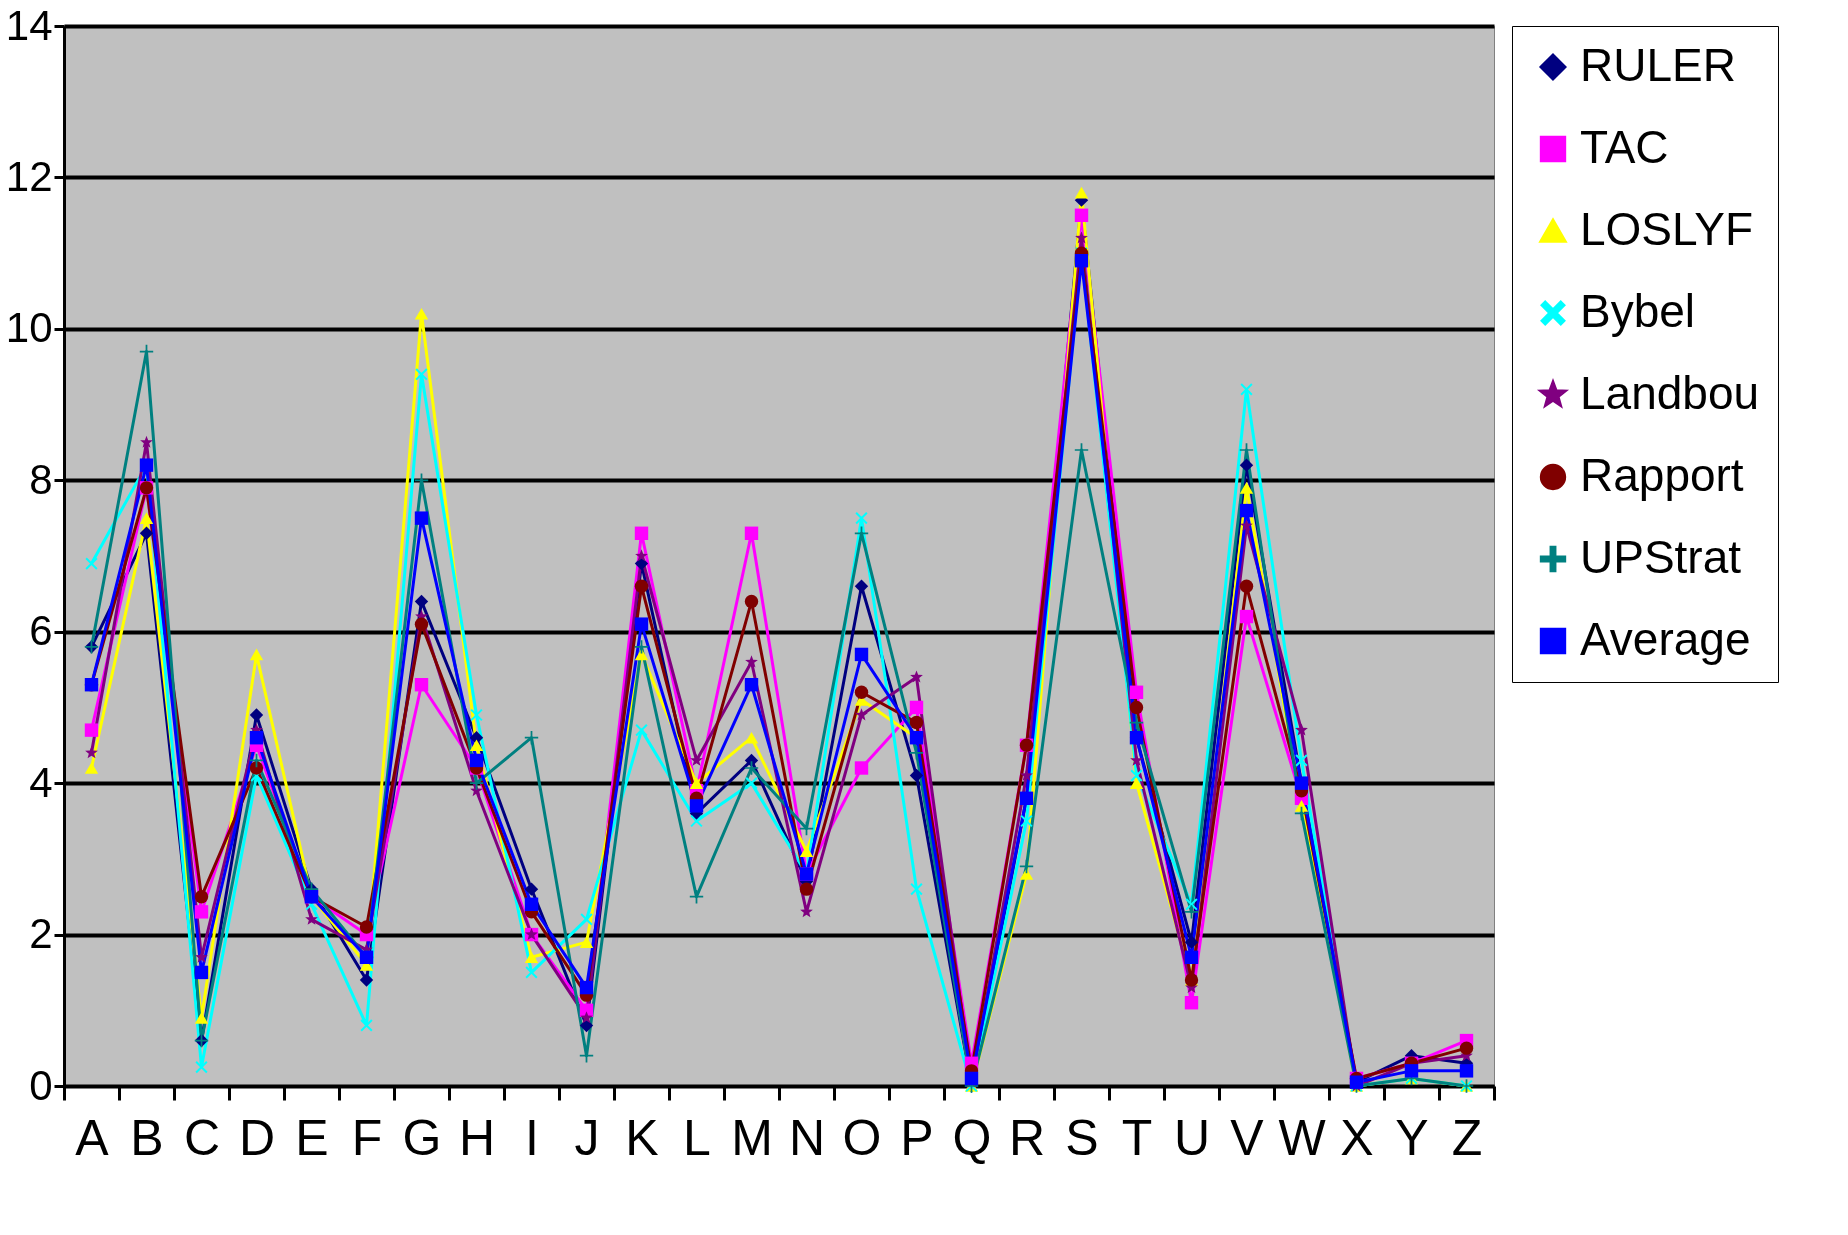  What do you see at coordinates (367, 1137) in the screenshot?
I see `x-tick-label: F` at bounding box center [367, 1137].